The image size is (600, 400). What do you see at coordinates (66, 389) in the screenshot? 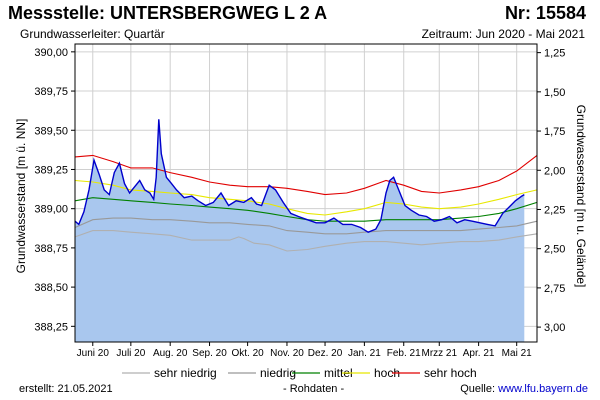
I see `created-date: erstellt: 21.05.2021` at bounding box center [66, 389].